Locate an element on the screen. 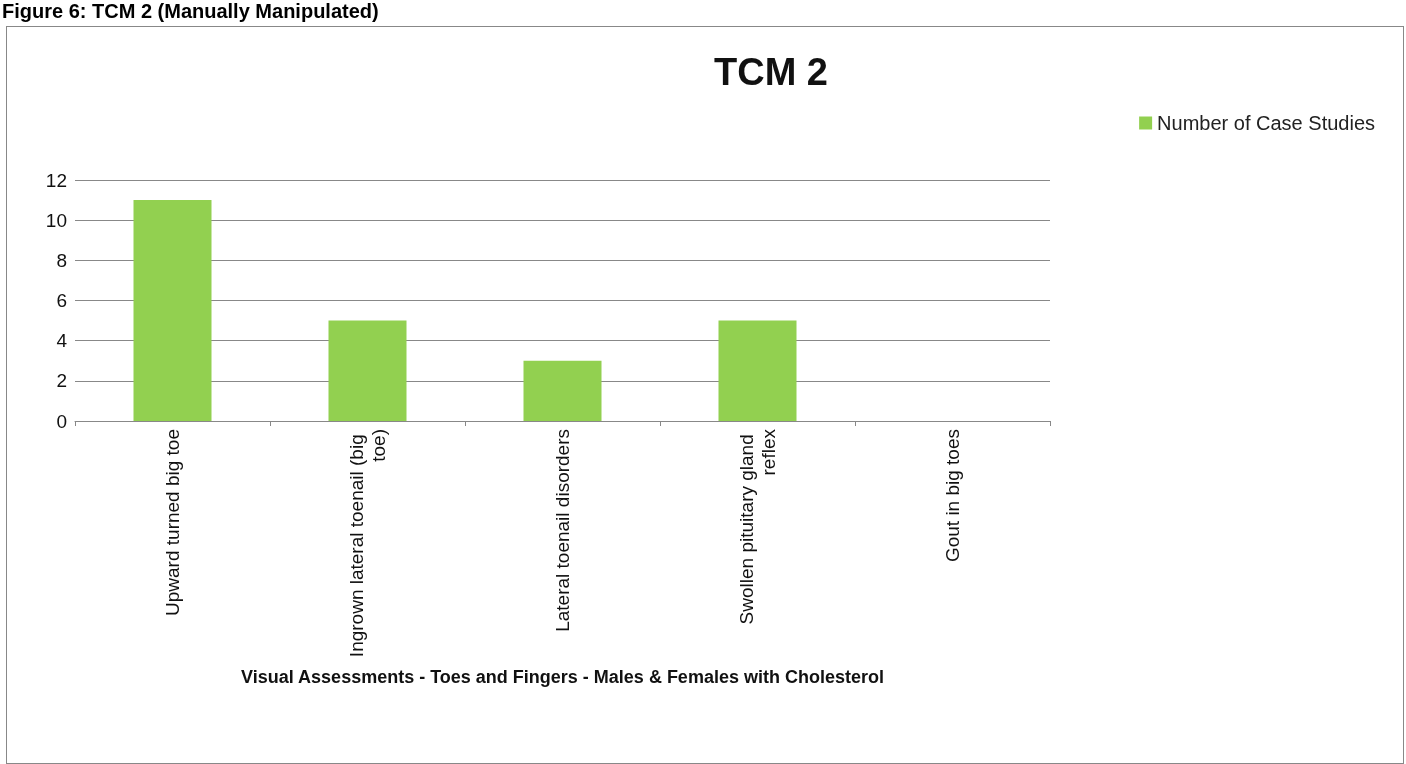 The image size is (1406, 764). y-tick-label: 8 is located at coordinates (61, 260).